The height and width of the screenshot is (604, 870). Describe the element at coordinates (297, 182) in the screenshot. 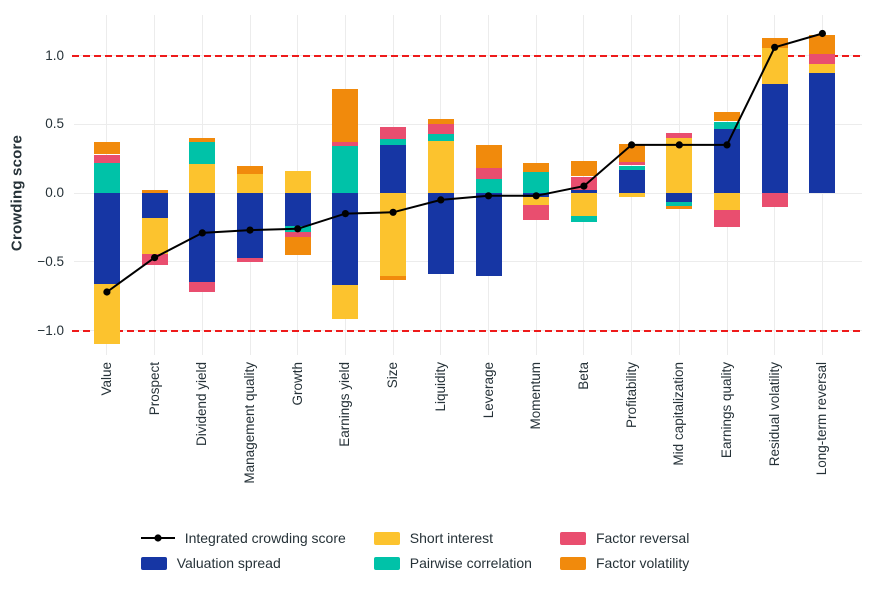

I see `bar-segment-growth-short-interest` at that location.